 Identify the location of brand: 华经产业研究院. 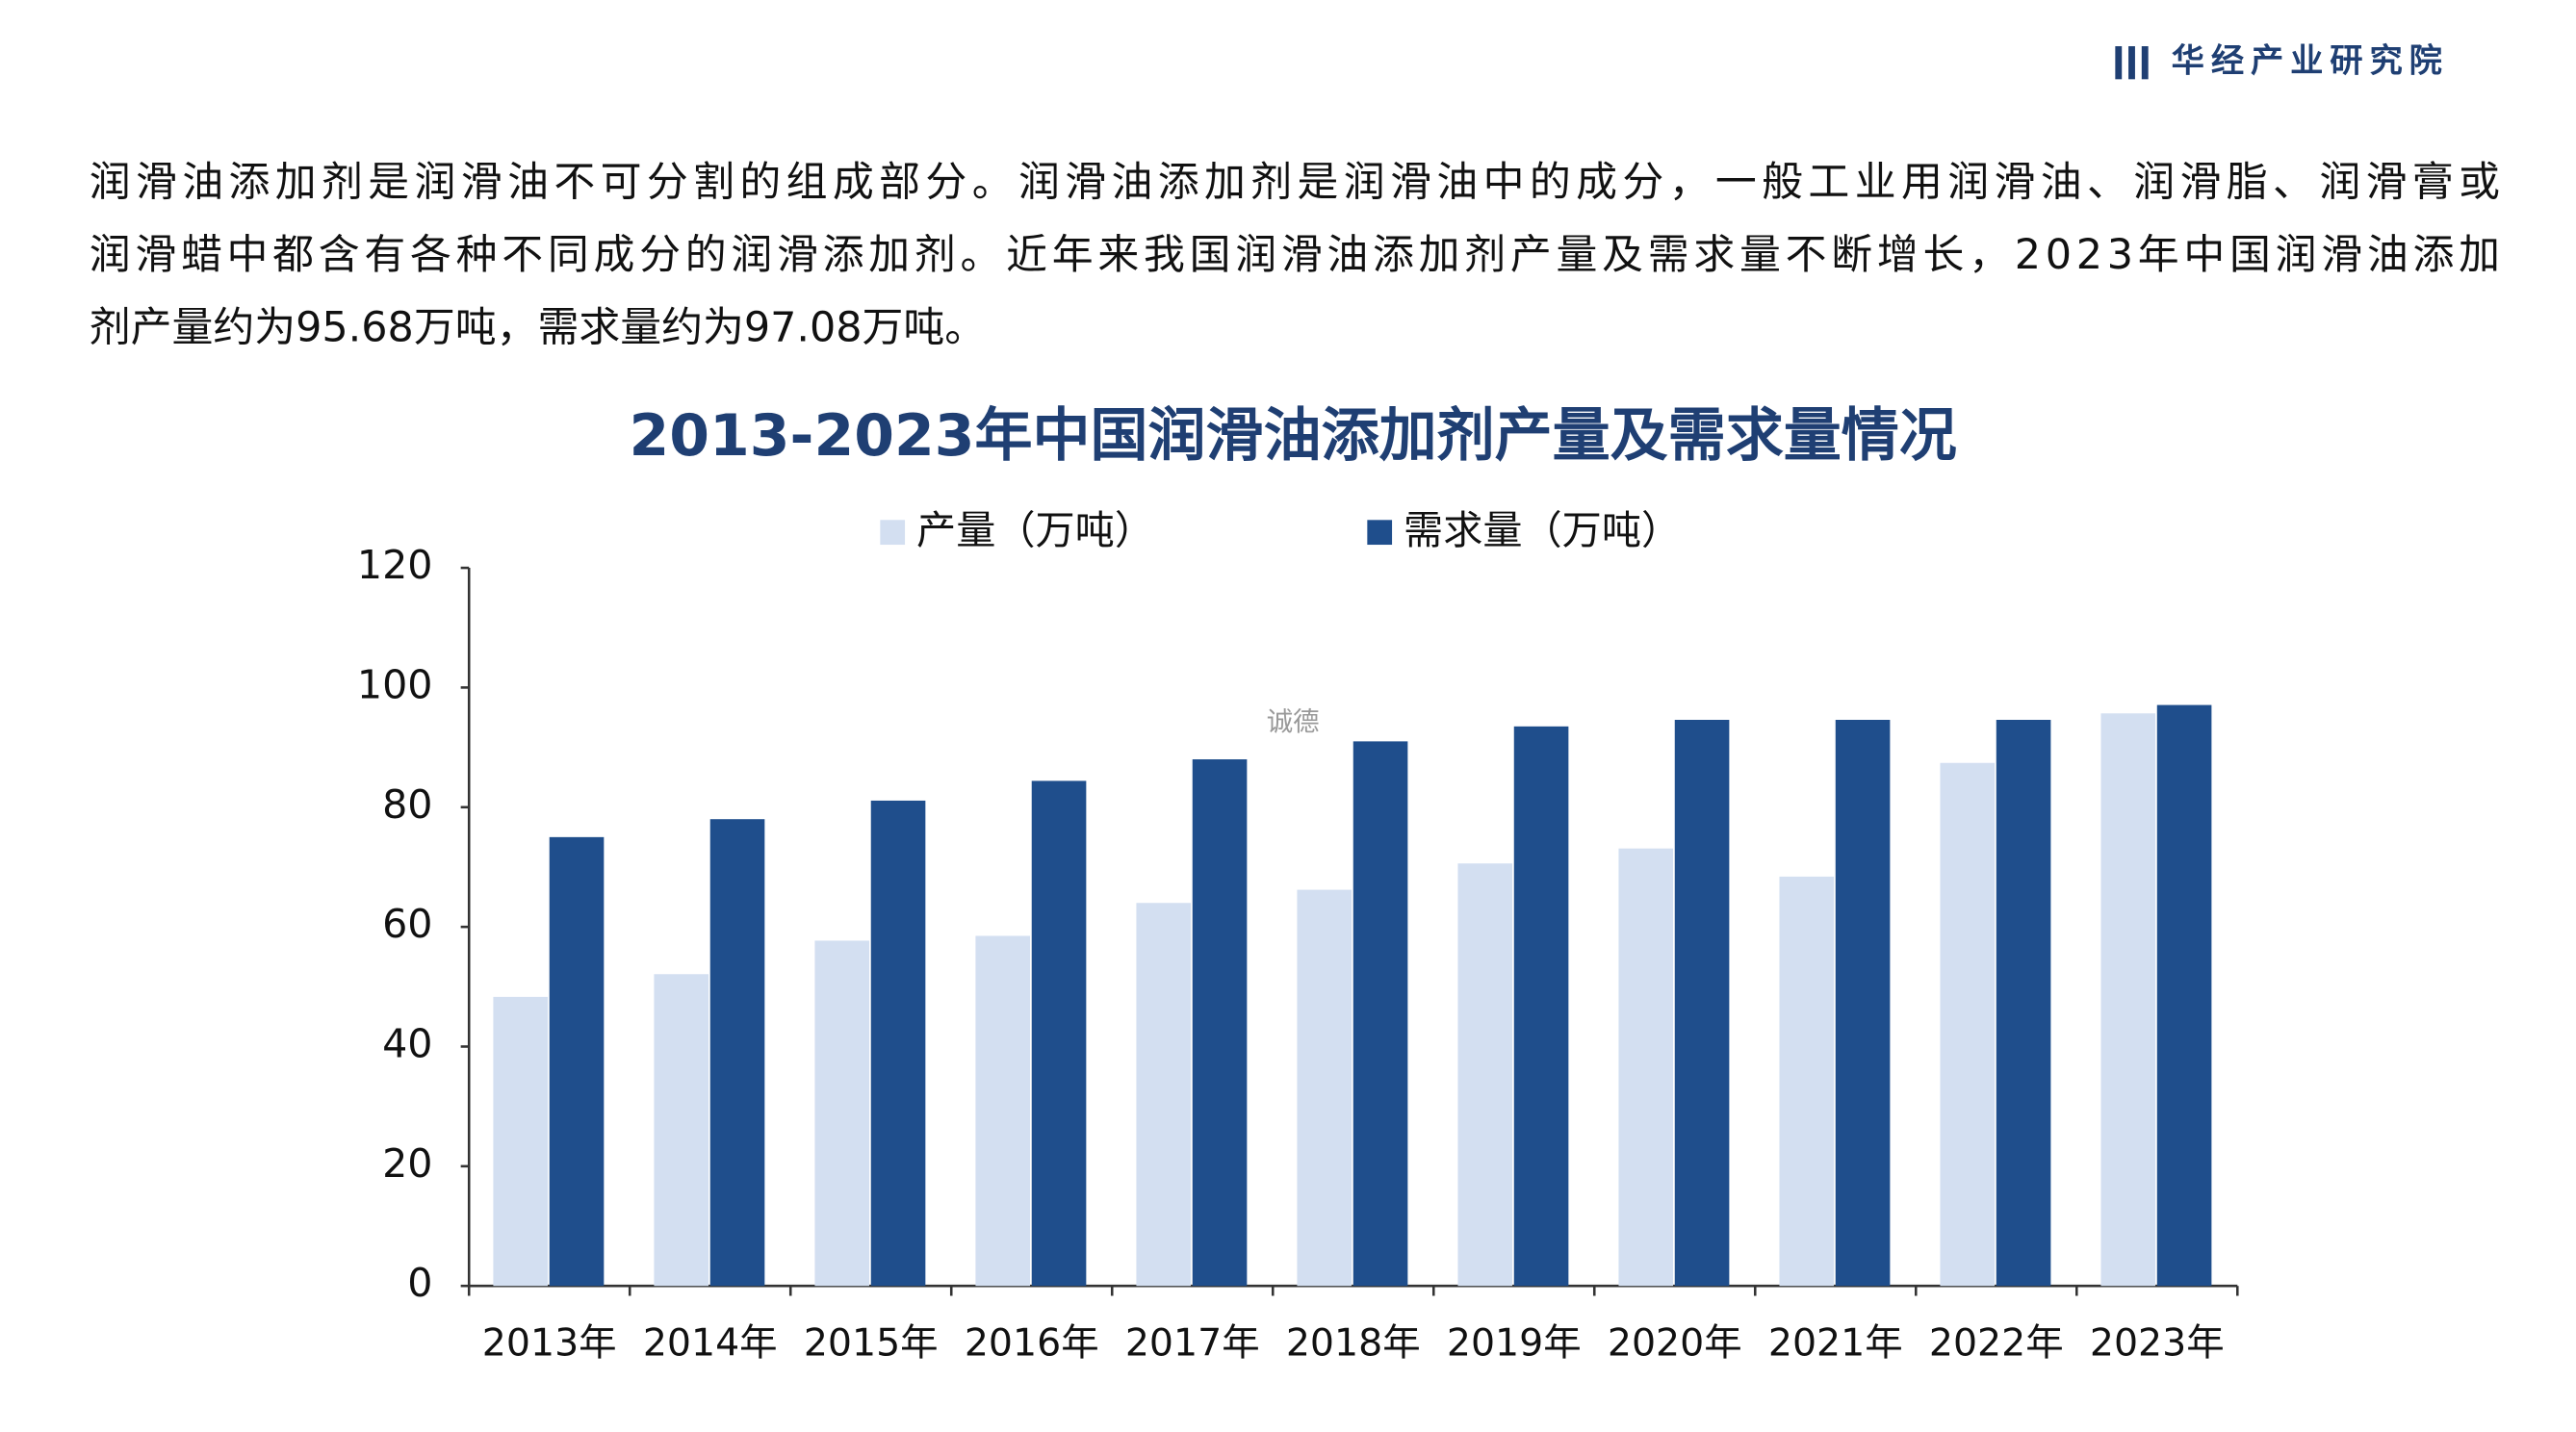
(2311, 61).